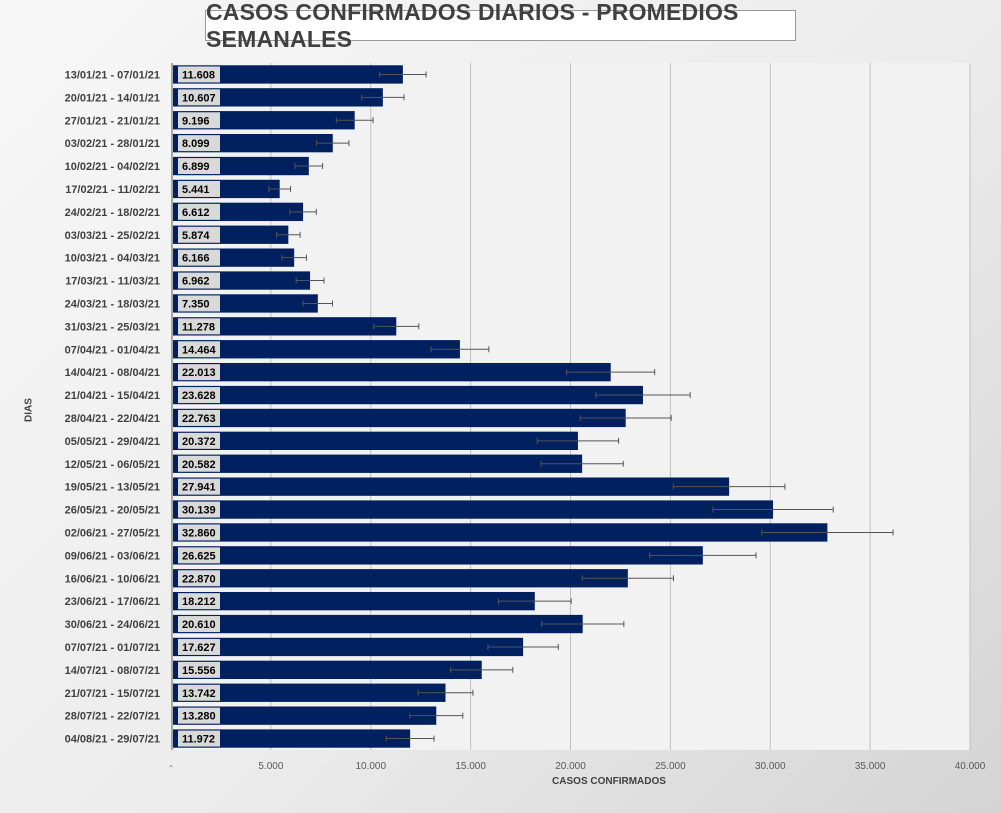  Describe the element at coordinates (112, 327) in the screenshot. I see `category-label: 31/03/21 - 25/03/21` at that location.